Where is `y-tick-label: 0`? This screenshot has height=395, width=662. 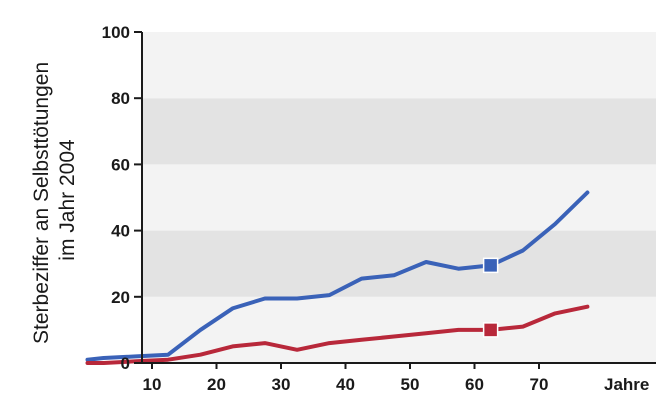
y-tick-label: 0 is located at coordinates (125, 363).